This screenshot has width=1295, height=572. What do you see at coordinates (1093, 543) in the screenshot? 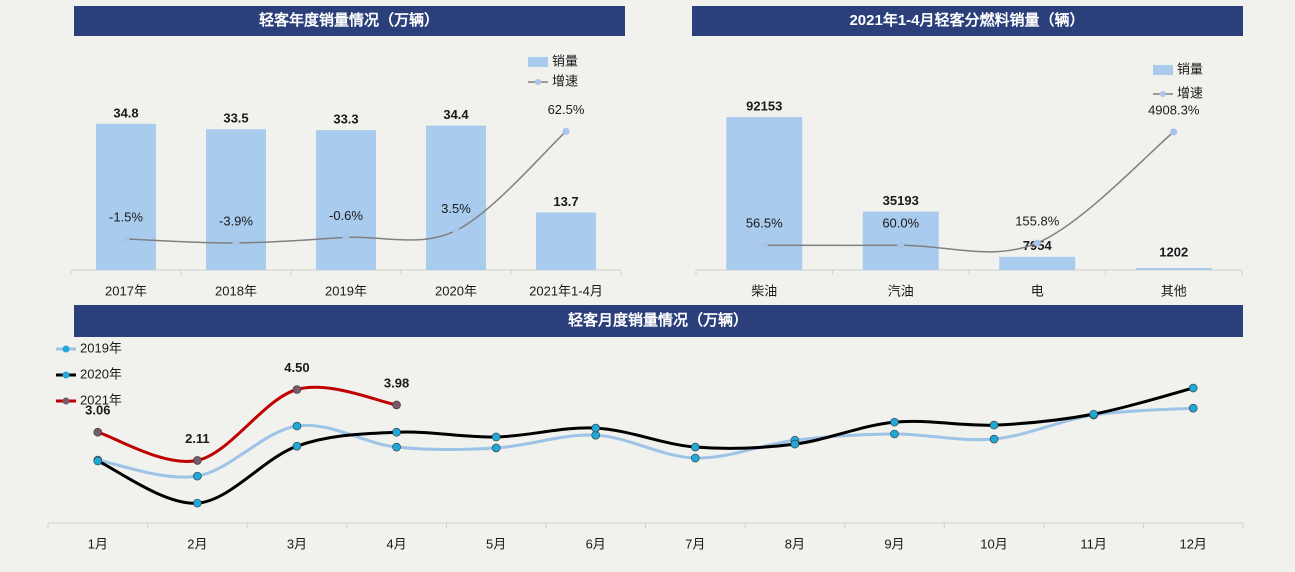
I see `x-tick-label: 11月` at bounding box center [1093, 543].